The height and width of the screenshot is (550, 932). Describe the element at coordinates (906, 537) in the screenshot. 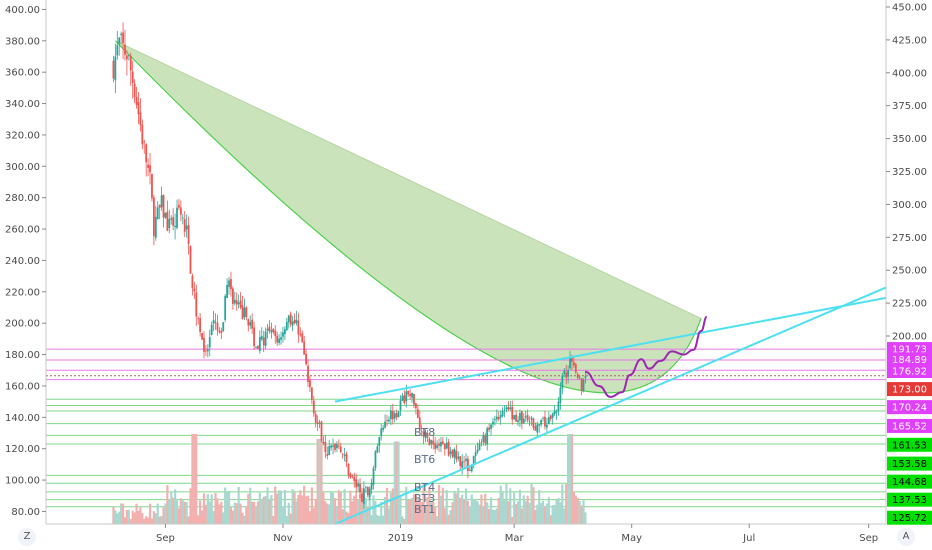

I see `auto-scale-button: A` at that location.